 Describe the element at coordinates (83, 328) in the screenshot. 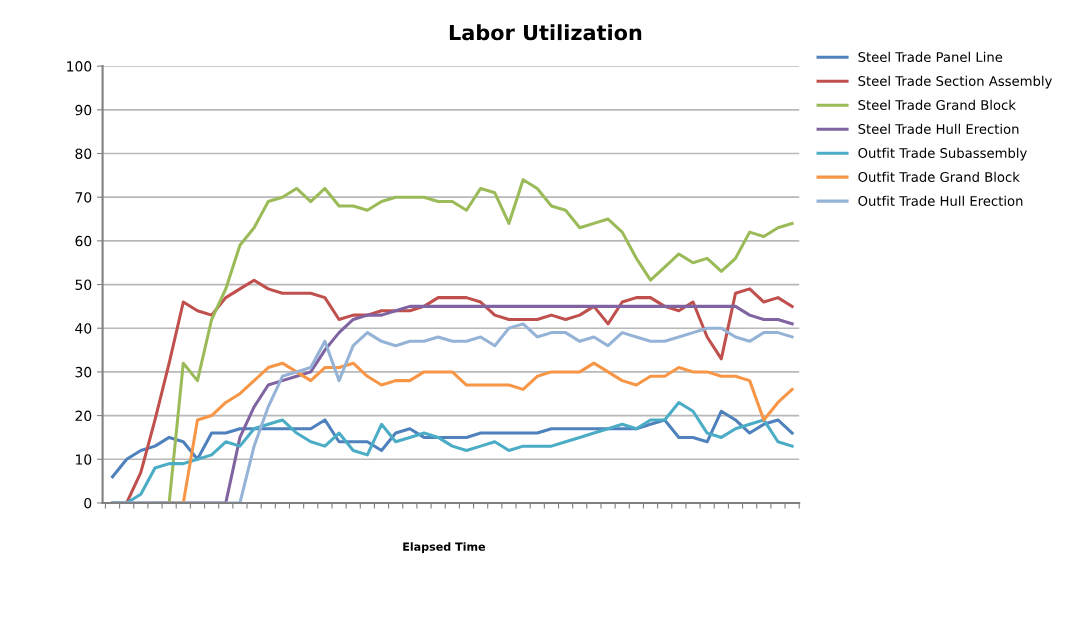

I see `y-tick-label: 40` at that location.